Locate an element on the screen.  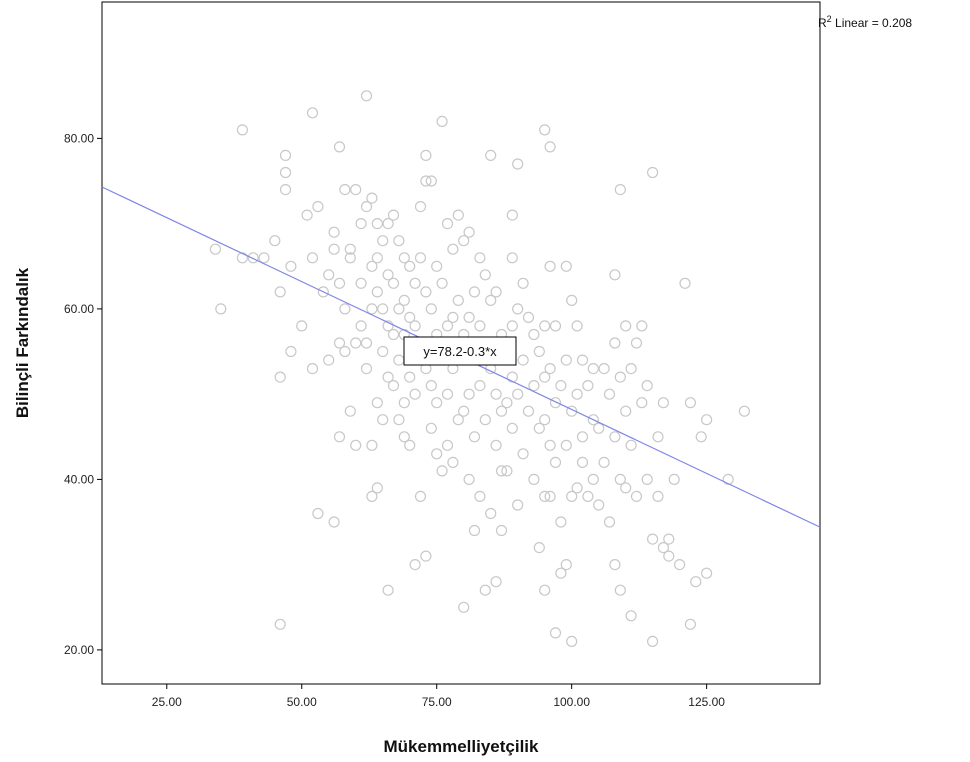
y-axis-title: Bilinçli Farkındalık is located at coordinates (22, 342).